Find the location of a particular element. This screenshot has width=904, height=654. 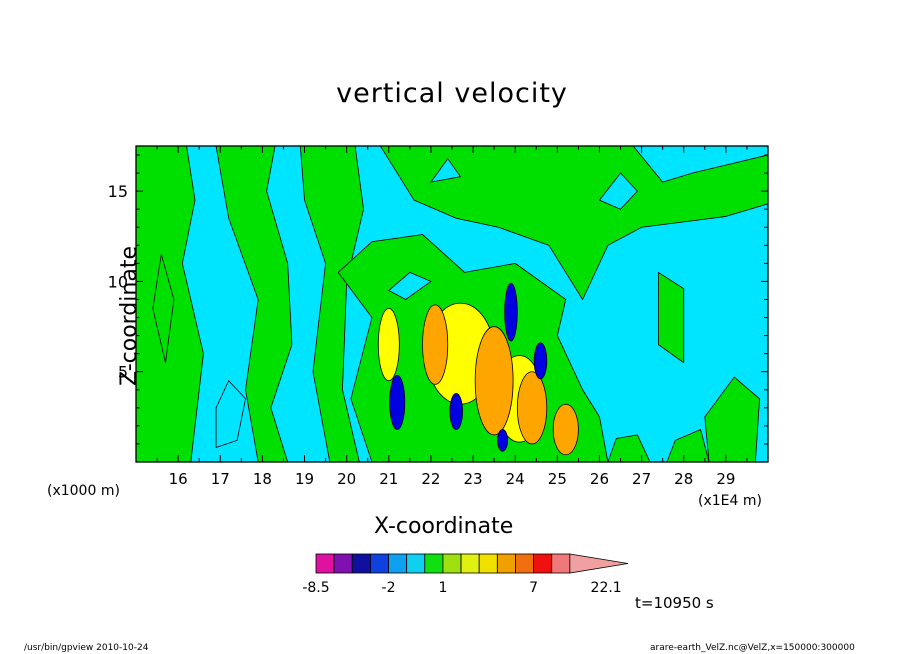

x-tick-label: 22 is located at coordinates (430, 479).